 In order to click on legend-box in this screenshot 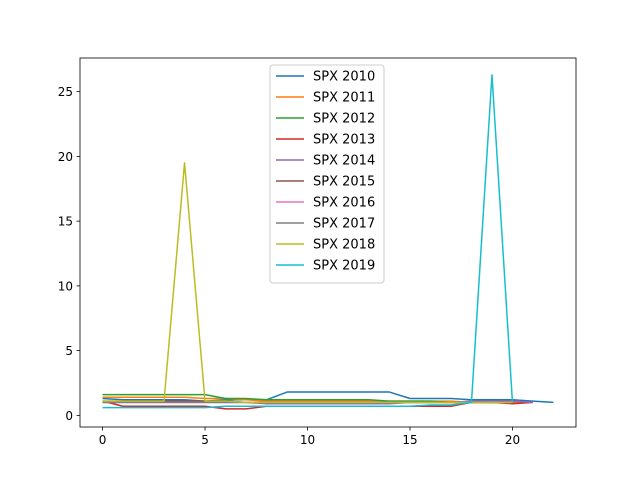, I will do `click(327, 174)`.